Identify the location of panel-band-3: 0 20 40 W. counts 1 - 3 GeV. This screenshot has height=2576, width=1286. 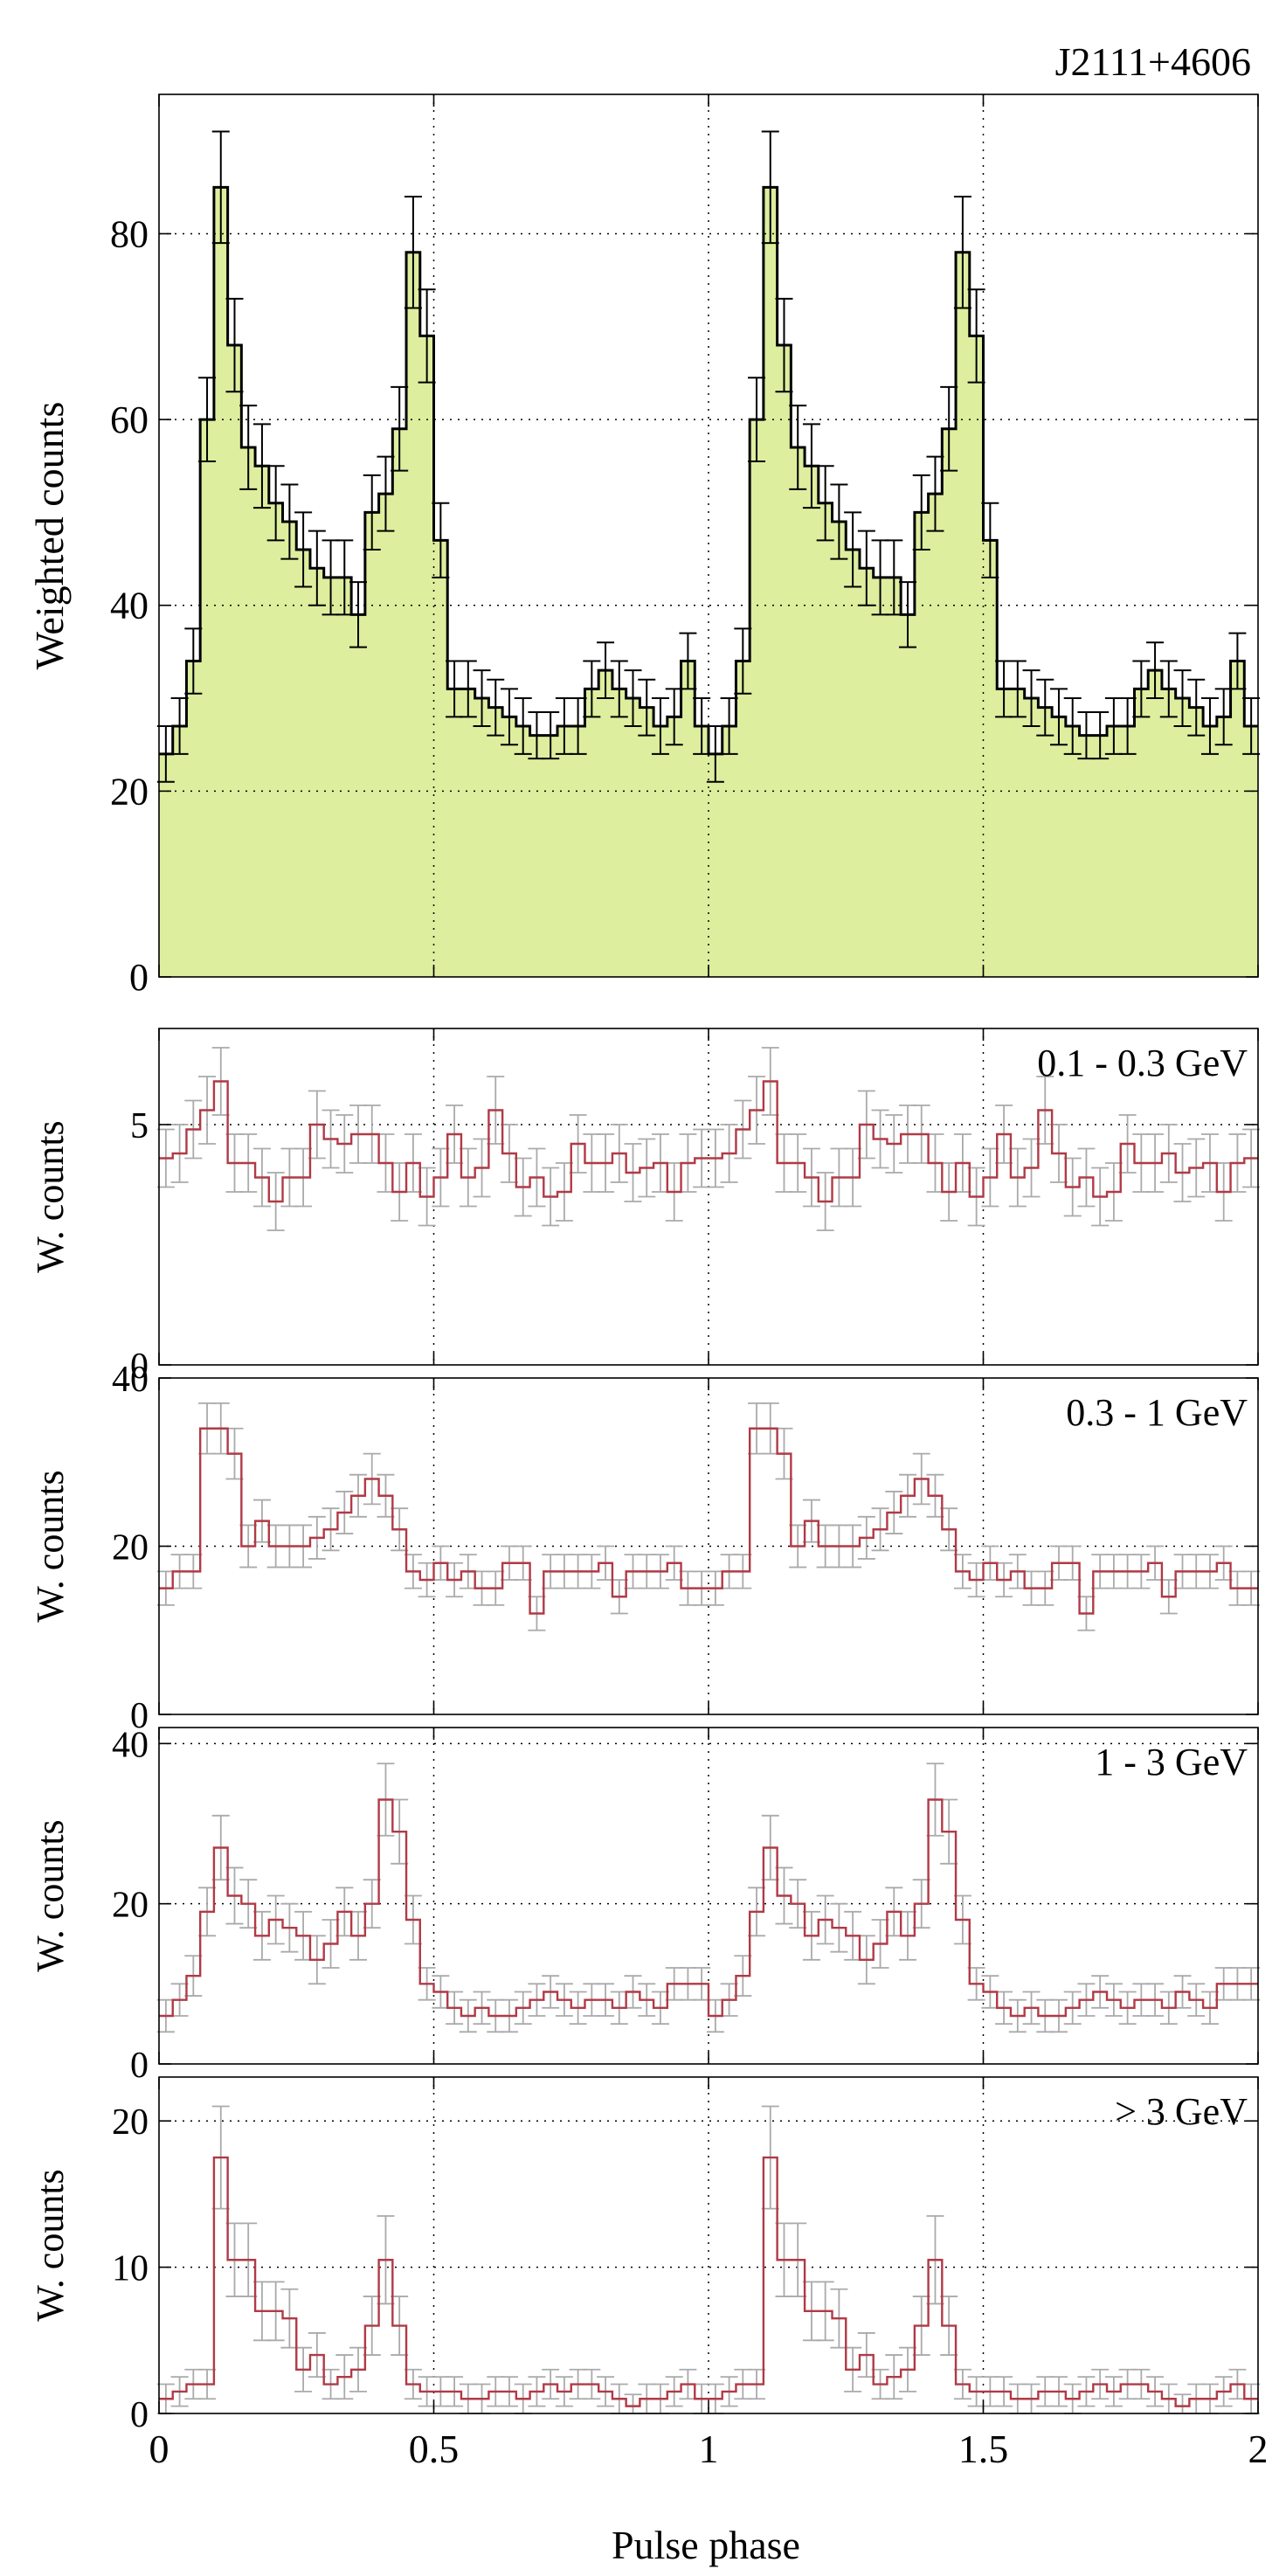
(645, 1905).